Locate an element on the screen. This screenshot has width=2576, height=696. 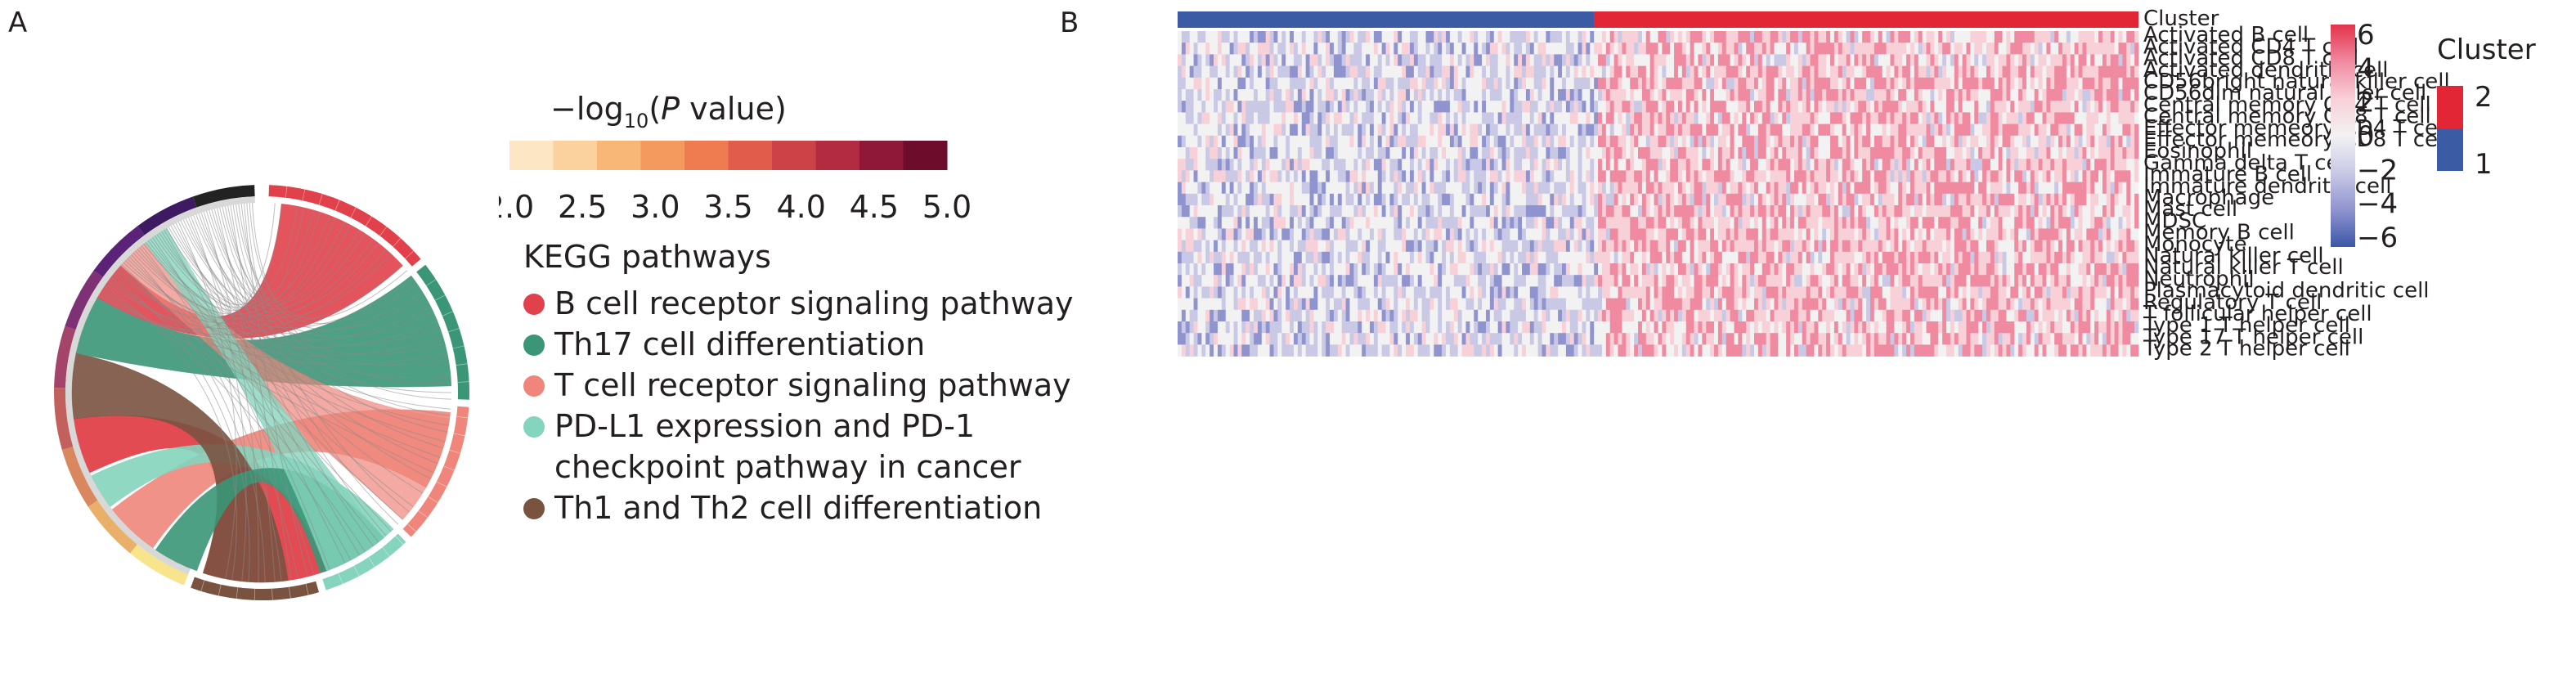
chord-thin-links is located at coordinates (282, 392).